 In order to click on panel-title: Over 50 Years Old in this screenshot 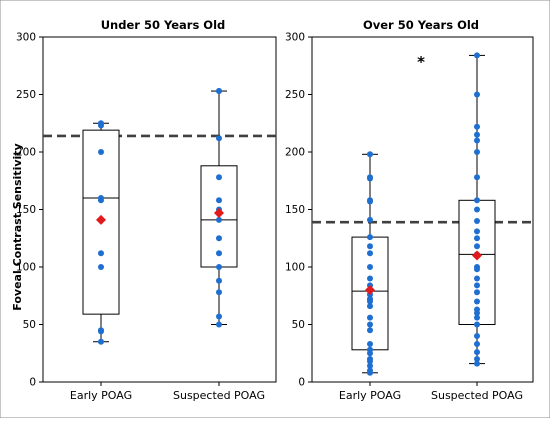, I will do `click(421, 25)`.